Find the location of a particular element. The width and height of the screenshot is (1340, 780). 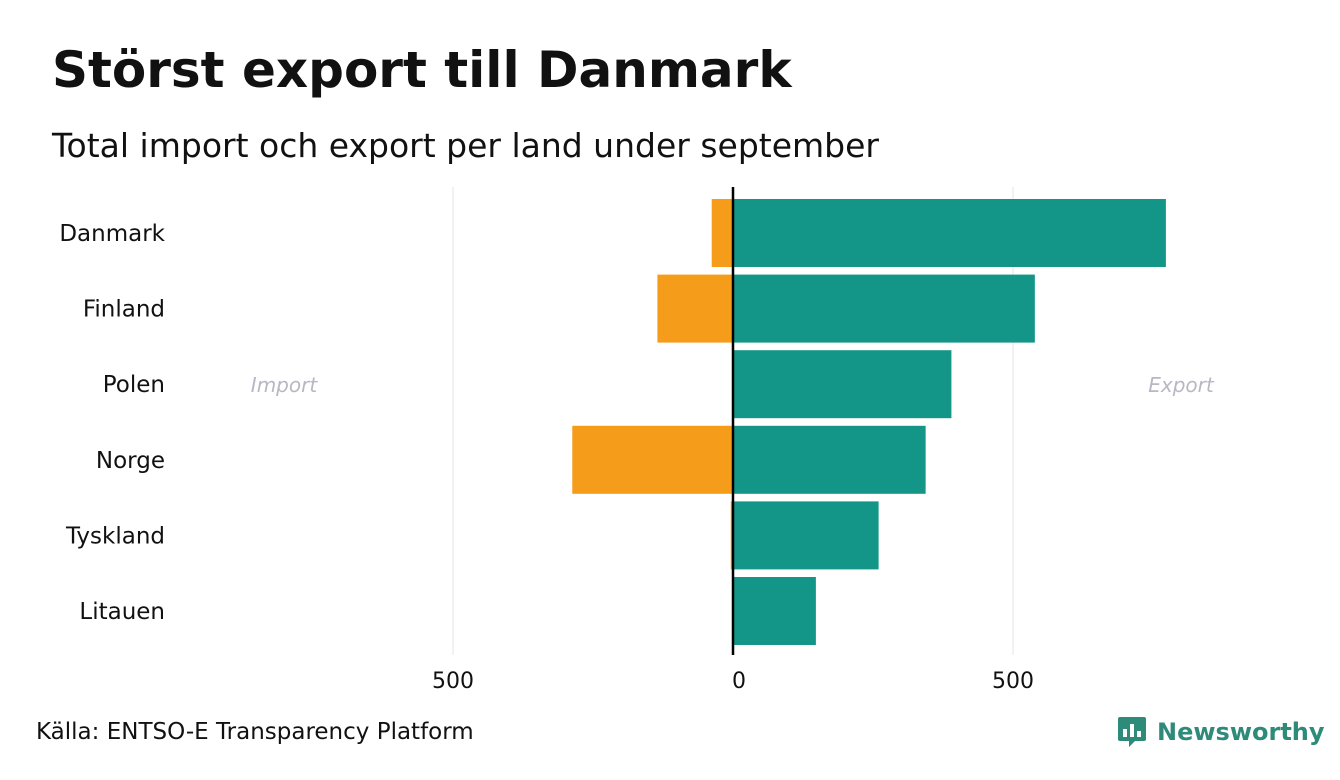

bar-import-norge is located at coordinates (652, 459).